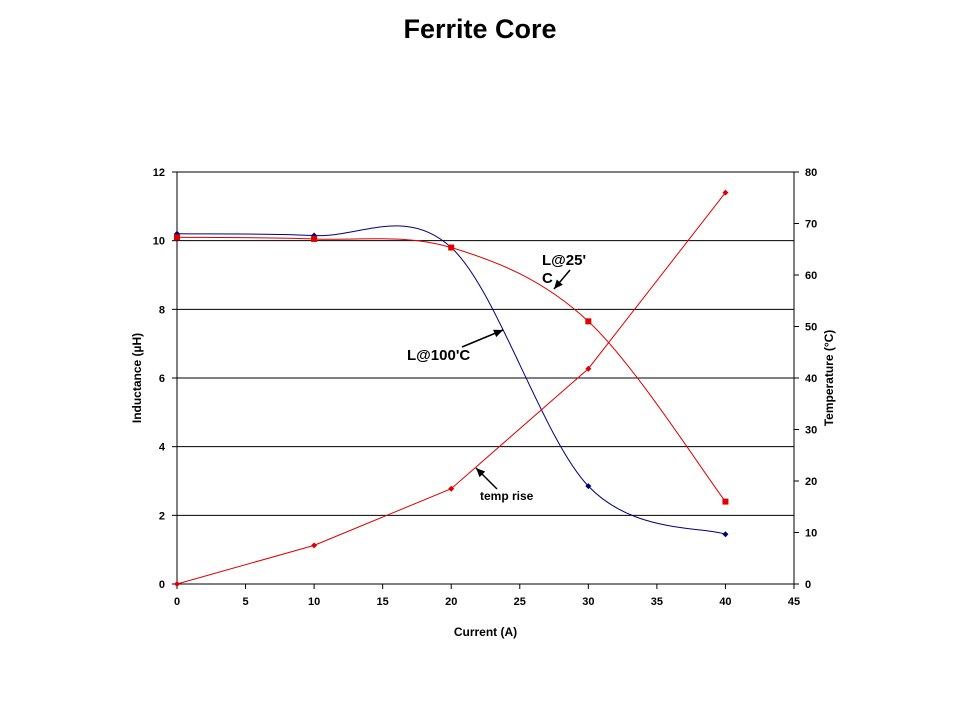  I want to click on y2-tick-label: 0, so click(808, 585).